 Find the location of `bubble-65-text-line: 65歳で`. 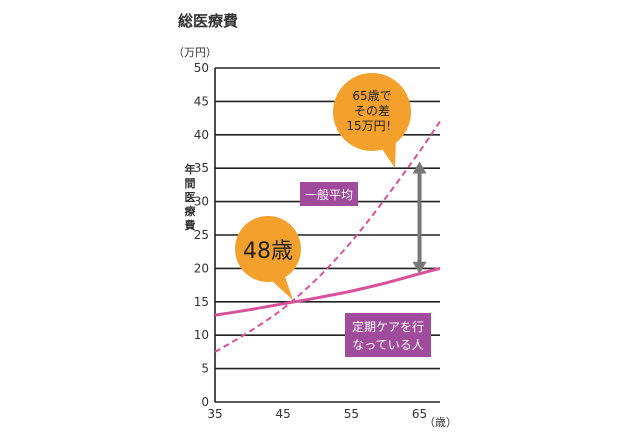

bubble-65-text-line: 65歳で is located at coordinates (371, 96).